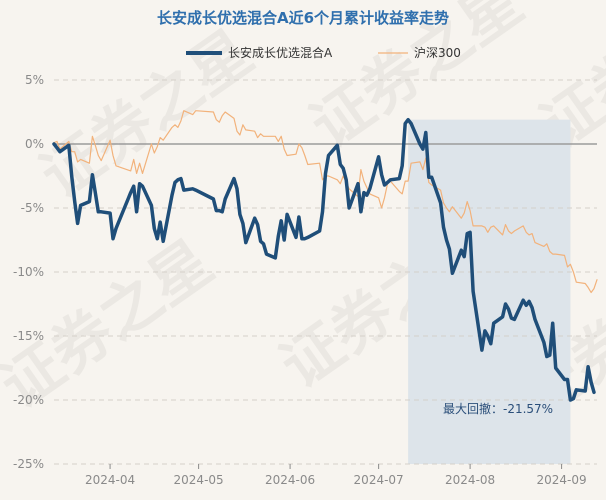  I want to click on x-tick-label: 2024-09, so click(562, 480).